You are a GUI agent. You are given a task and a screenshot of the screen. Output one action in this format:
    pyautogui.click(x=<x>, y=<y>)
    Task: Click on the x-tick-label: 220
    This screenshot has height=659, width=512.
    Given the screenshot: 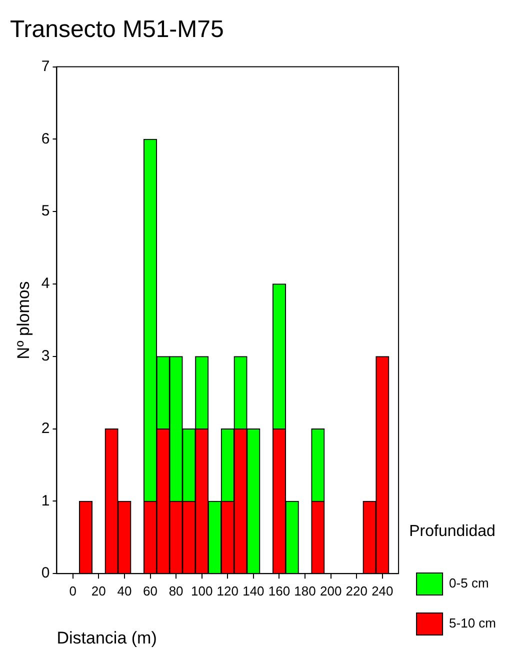 What is the action you would take?
    pyautogui.click(x=357, y=591)
    